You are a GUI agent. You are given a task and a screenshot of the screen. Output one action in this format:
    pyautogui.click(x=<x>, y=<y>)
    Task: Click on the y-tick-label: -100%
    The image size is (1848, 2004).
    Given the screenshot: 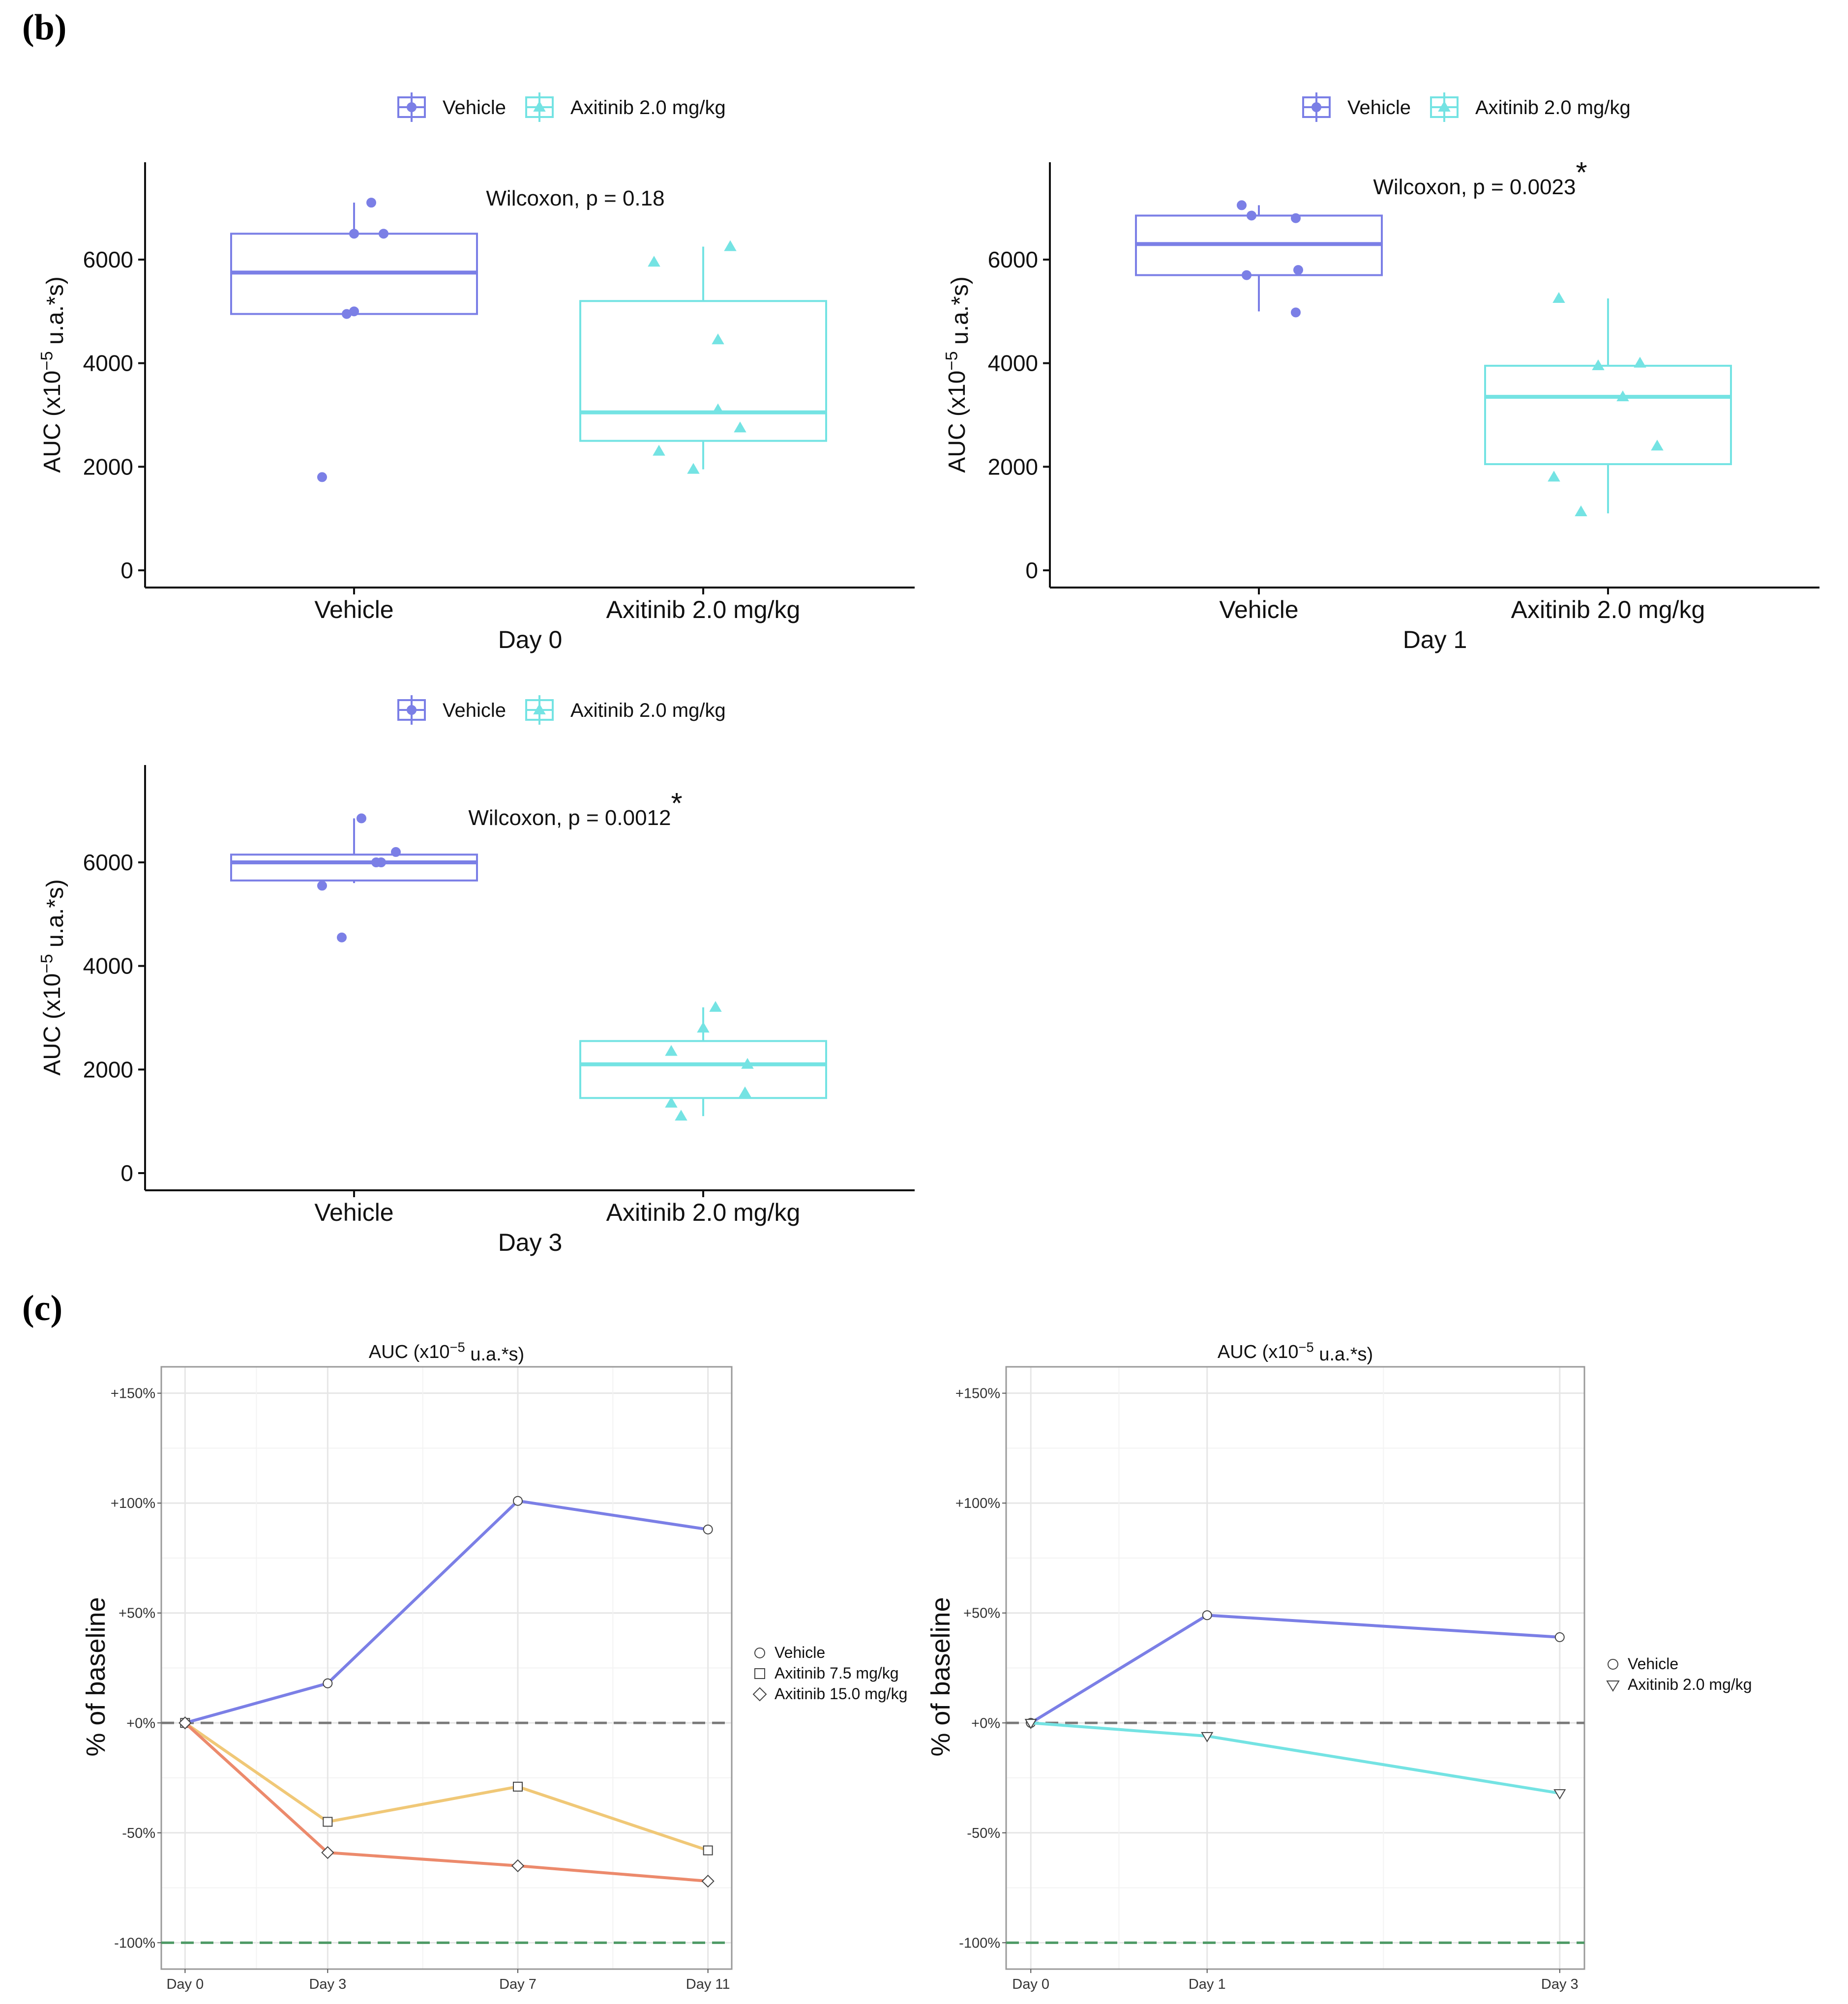 What is the action you would take?
    pyautogui.click(x=979, y=1943)
    